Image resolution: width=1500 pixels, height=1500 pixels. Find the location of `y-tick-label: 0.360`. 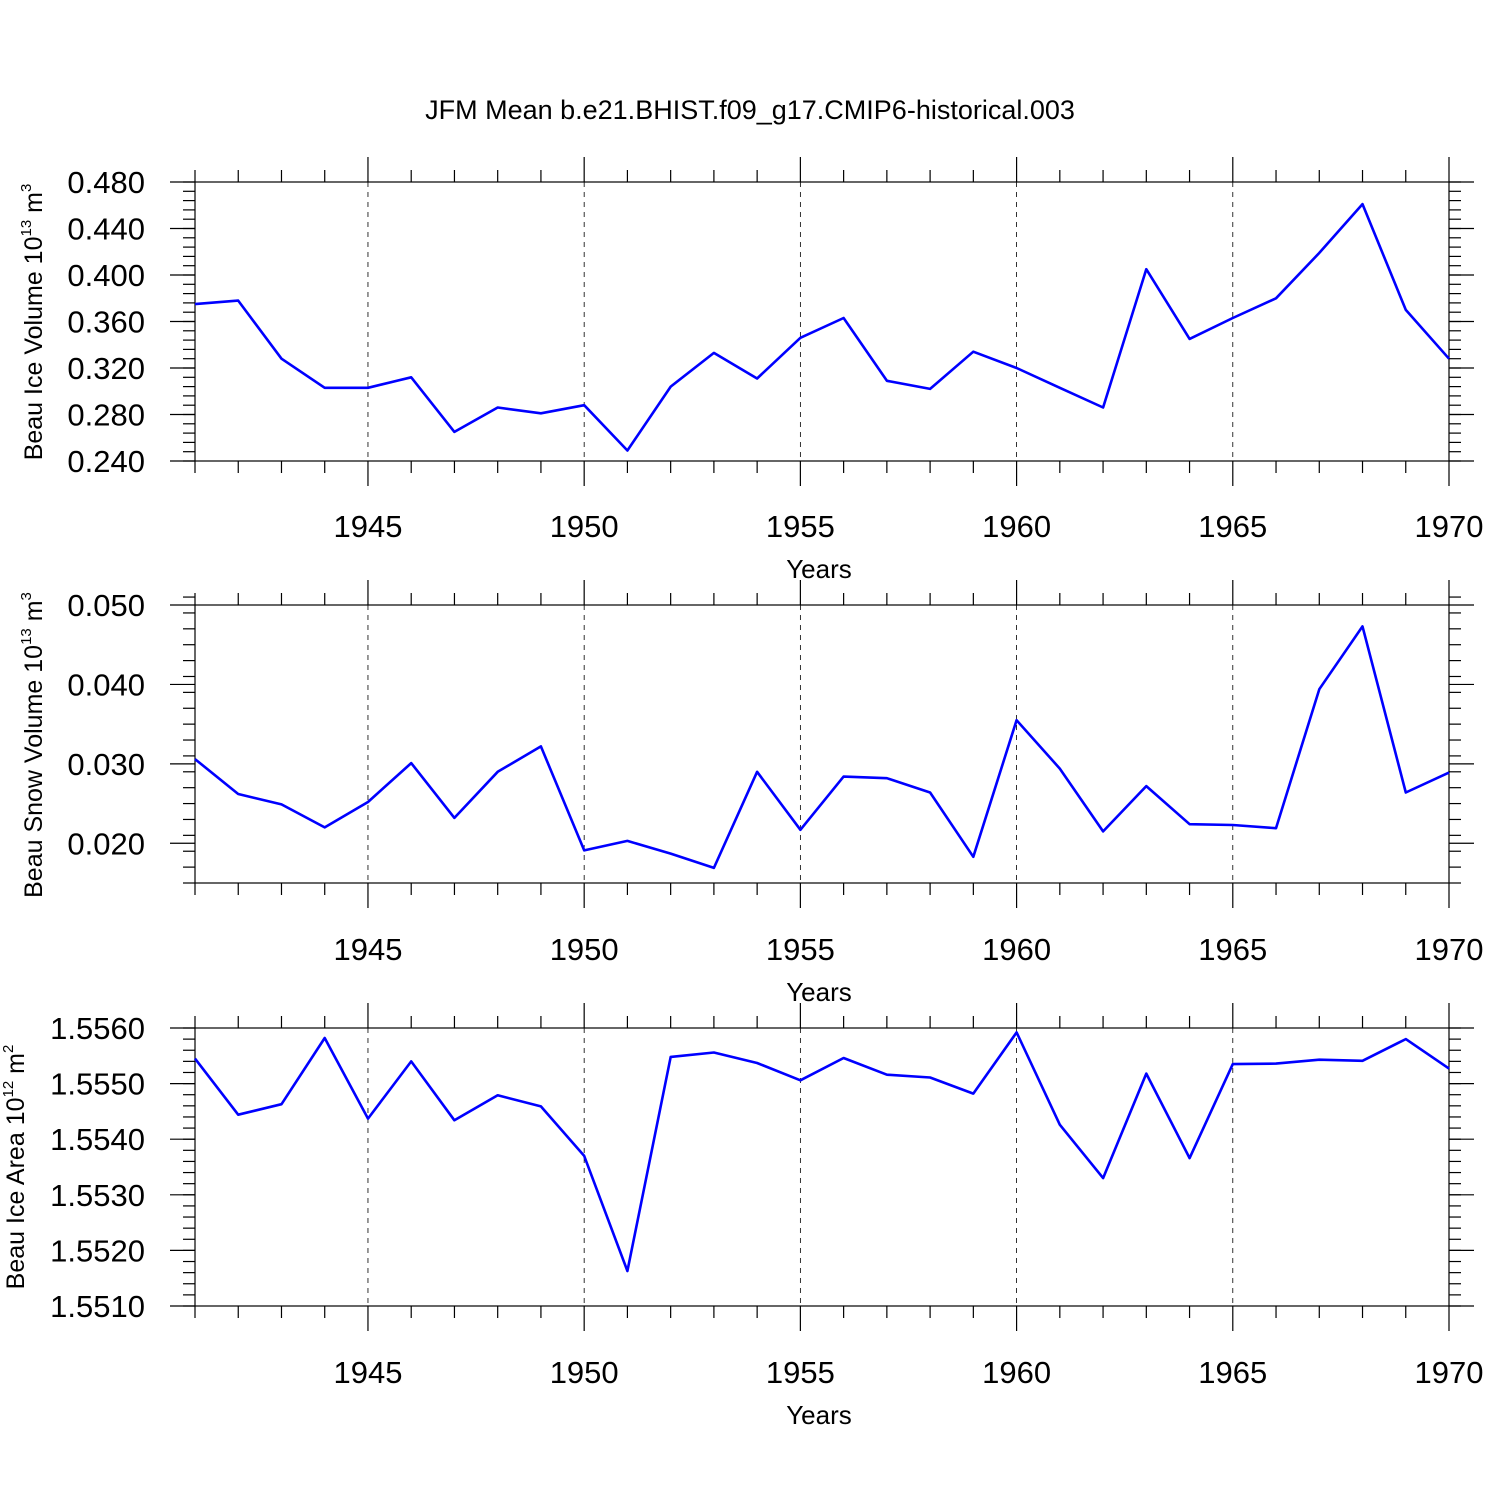

y-tick-label: 0.360 is located at coordinates (106, 322).